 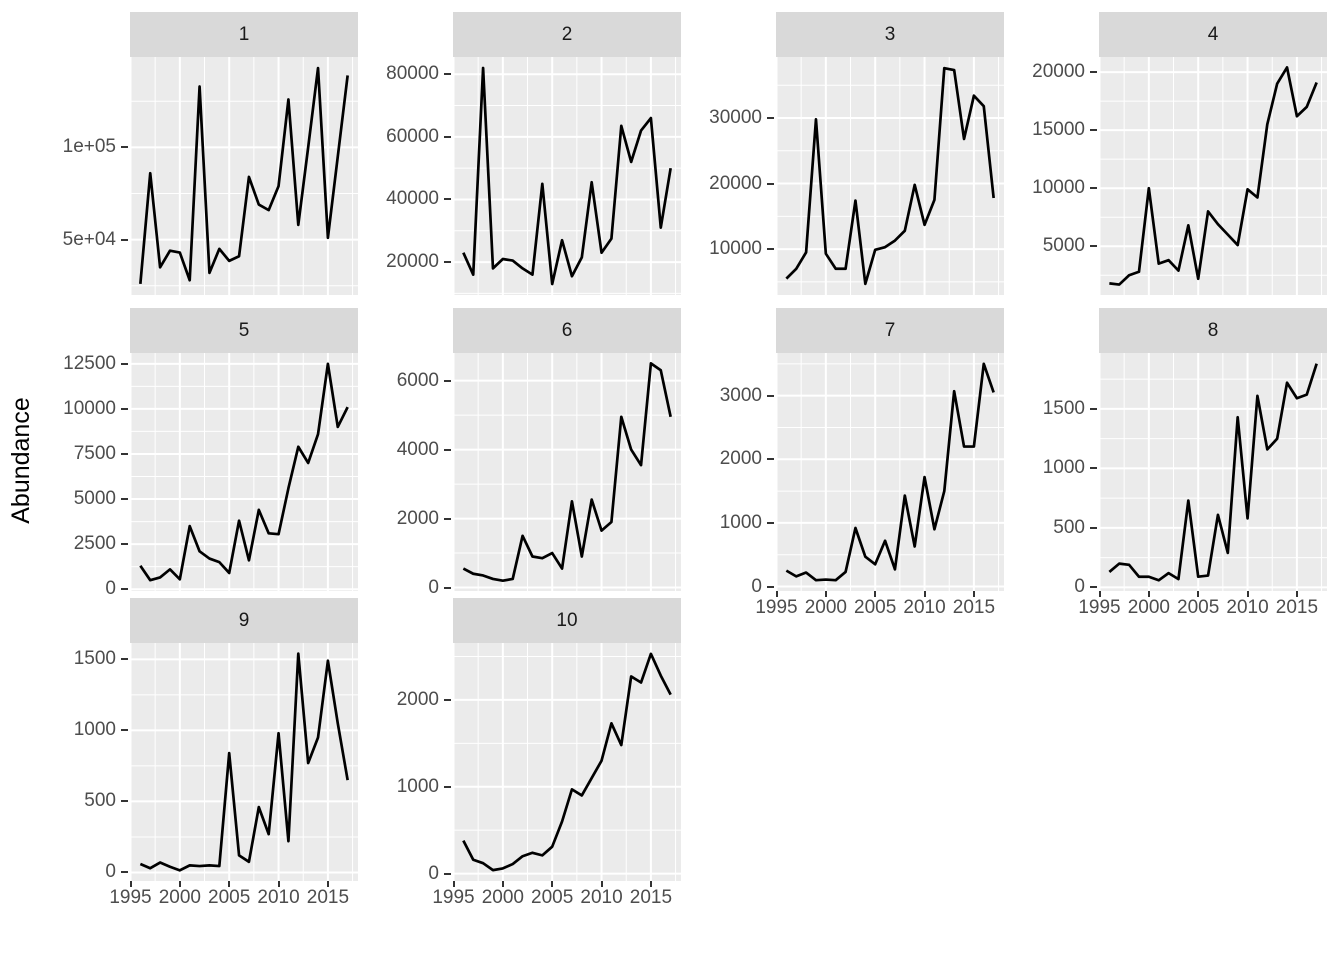 What do you see at coordinates (1058, 130) in the screenshot?
I see `y-tick-label: 15000` at bounding box center [1058, 130].